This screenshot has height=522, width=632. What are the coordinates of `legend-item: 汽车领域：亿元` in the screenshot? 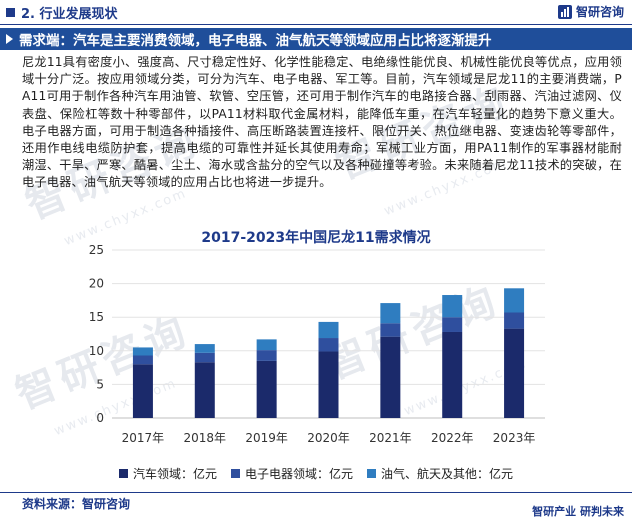 It's located at (167, 473).